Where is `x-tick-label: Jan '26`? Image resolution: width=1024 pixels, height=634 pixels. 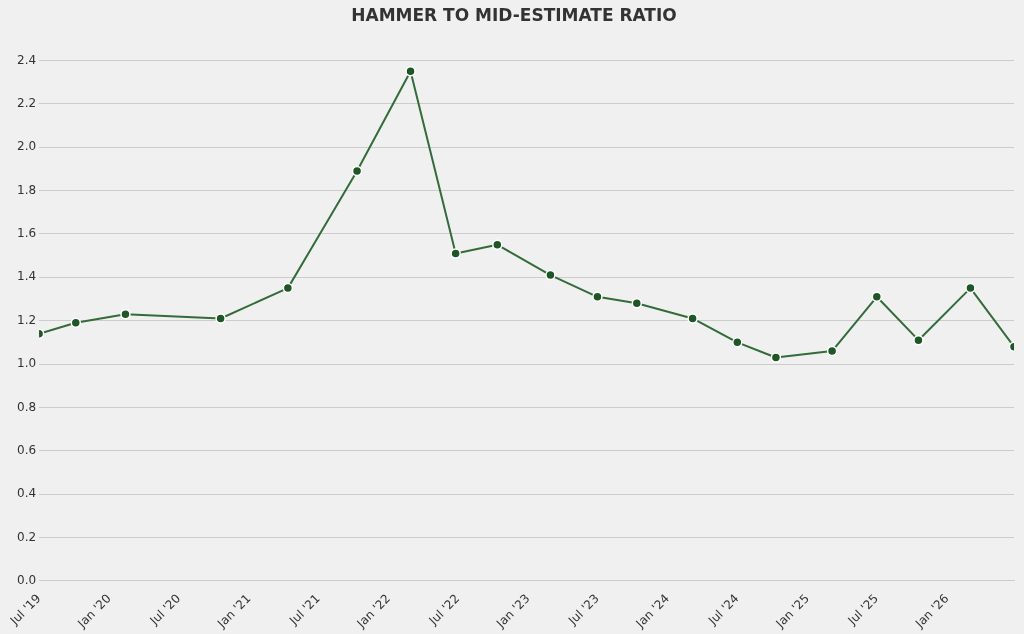 x-tick-label: Jan '26 is located at coordinates (931, 611).